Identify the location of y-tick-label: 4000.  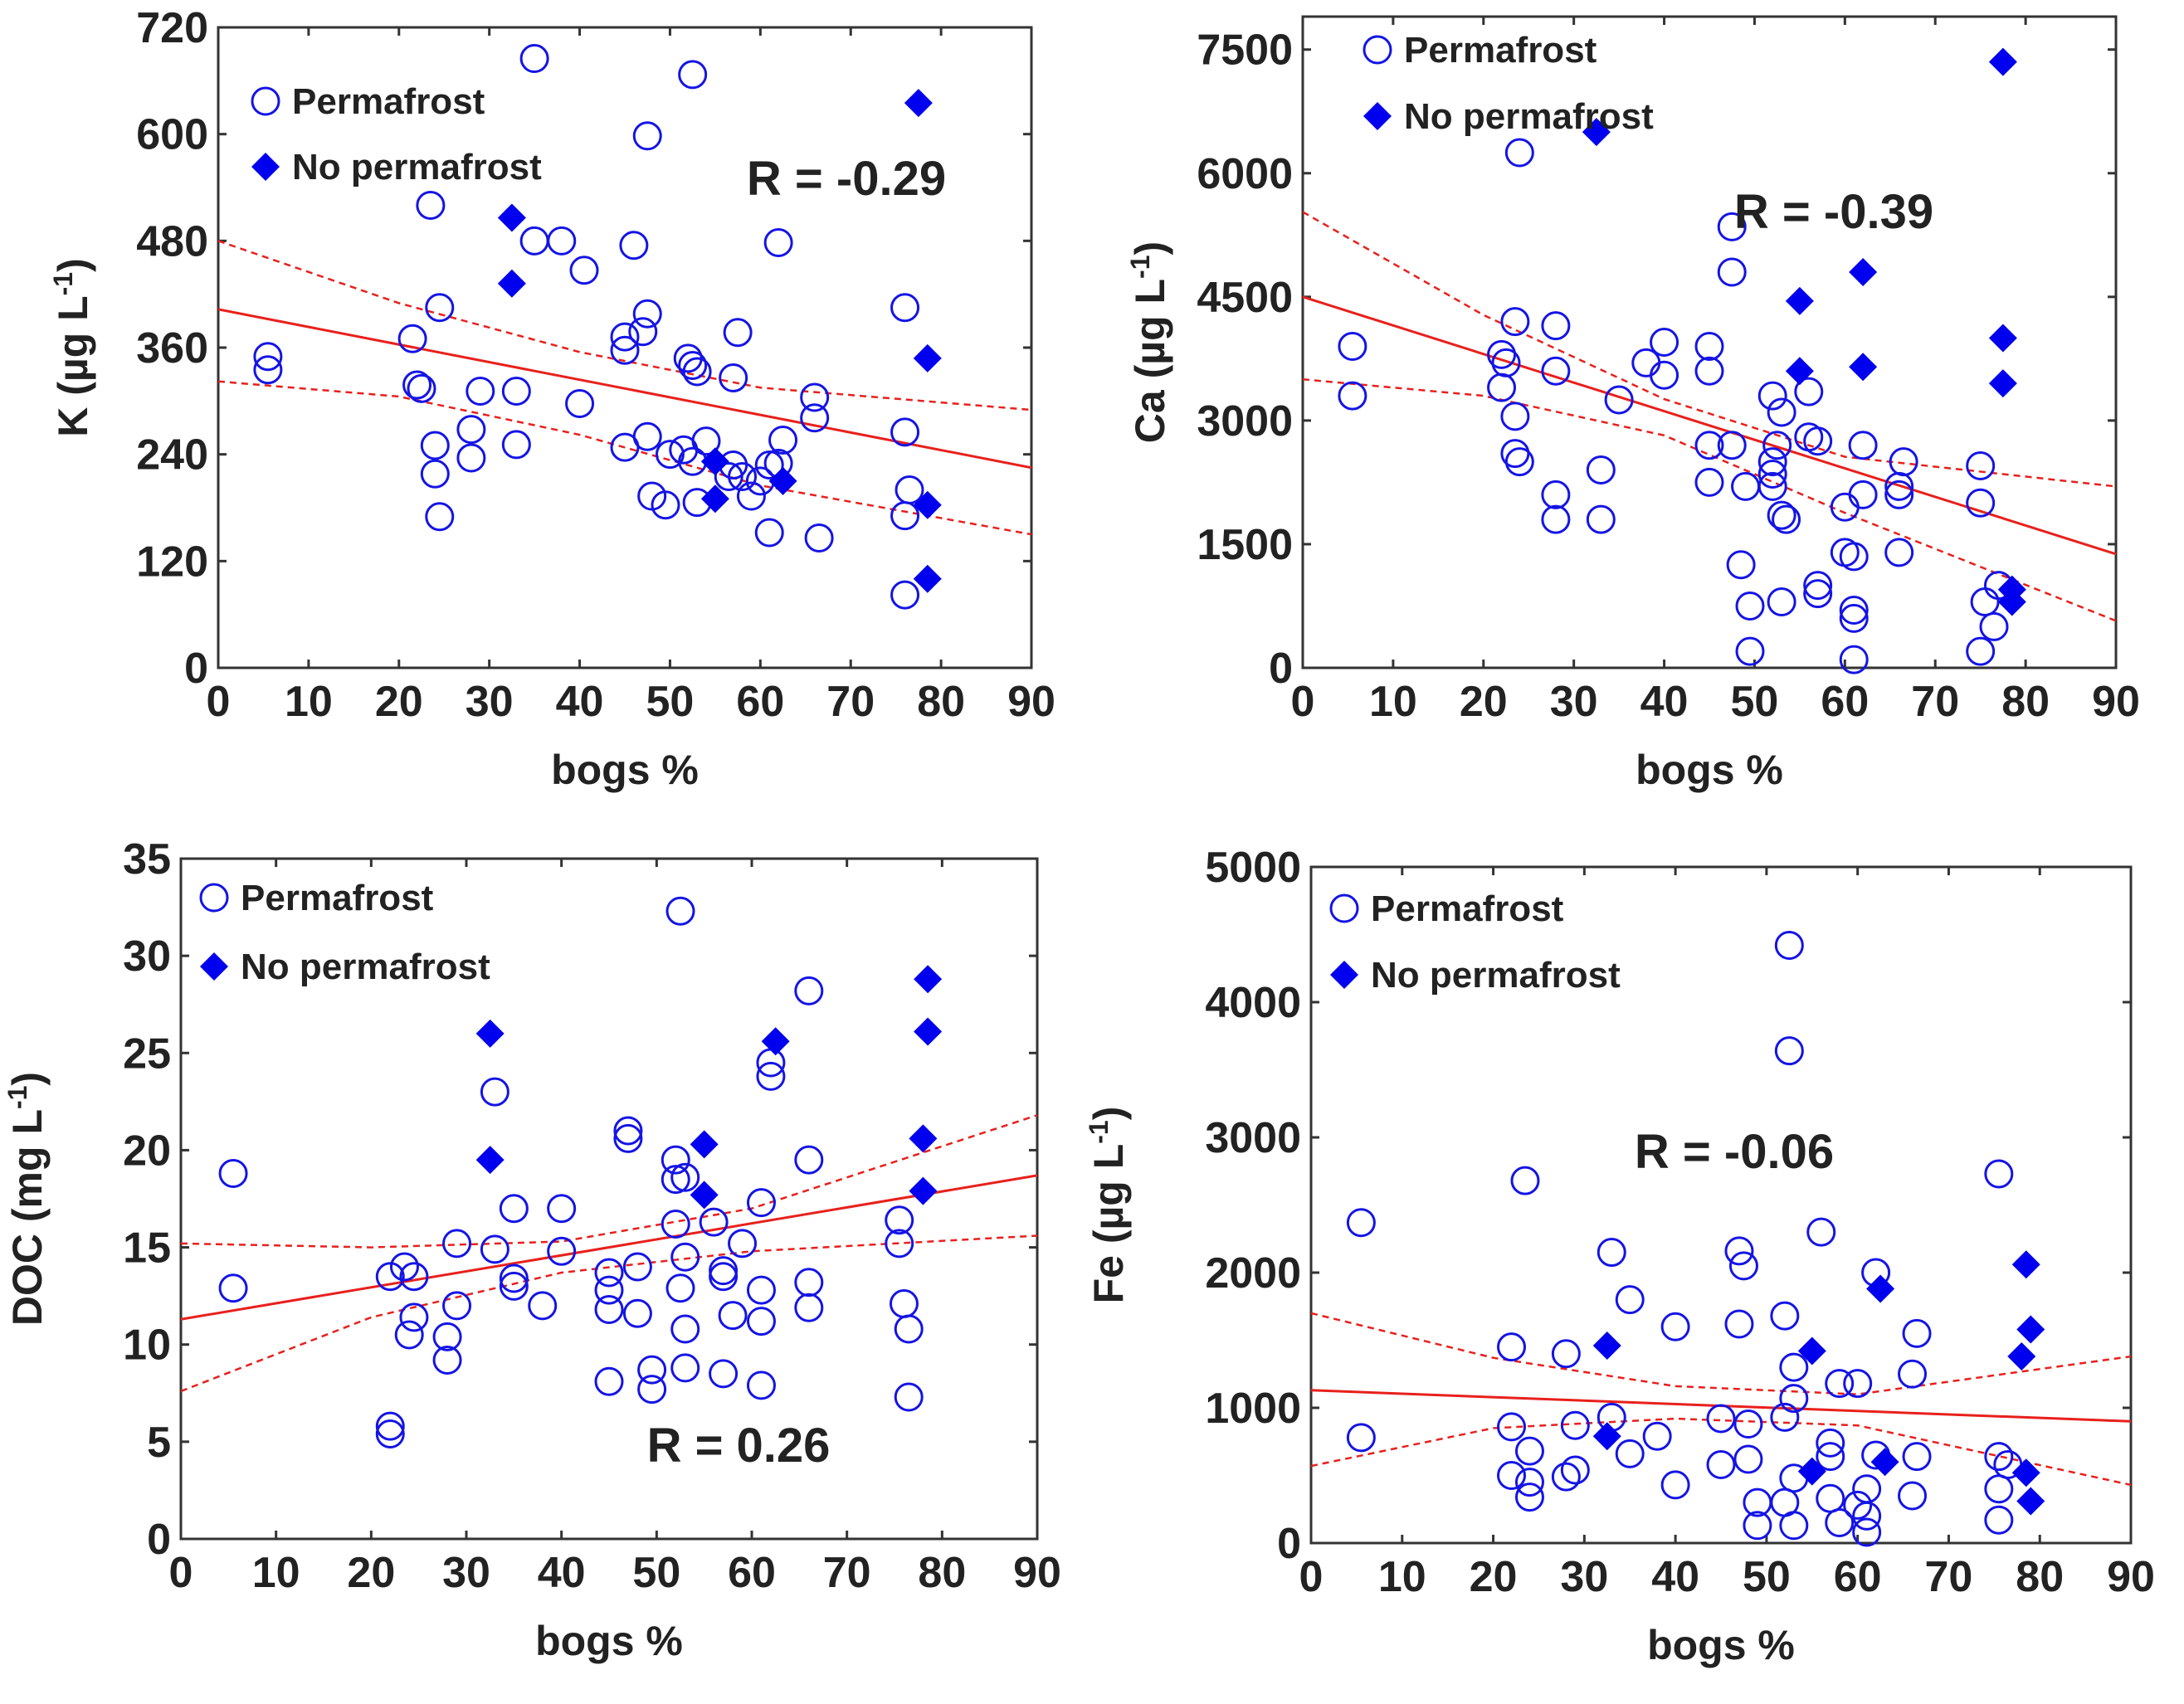
(1253, 1003).